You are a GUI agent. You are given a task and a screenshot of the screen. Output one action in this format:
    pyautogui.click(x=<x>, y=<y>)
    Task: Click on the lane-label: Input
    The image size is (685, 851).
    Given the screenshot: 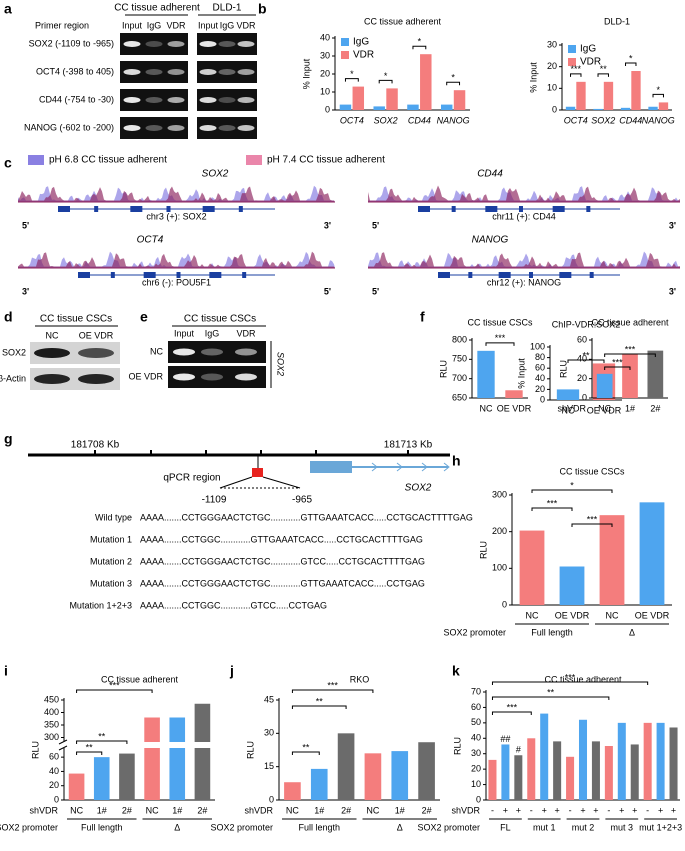 What is the action you would take?
    pyautogui.click(x=208, y=25)
    